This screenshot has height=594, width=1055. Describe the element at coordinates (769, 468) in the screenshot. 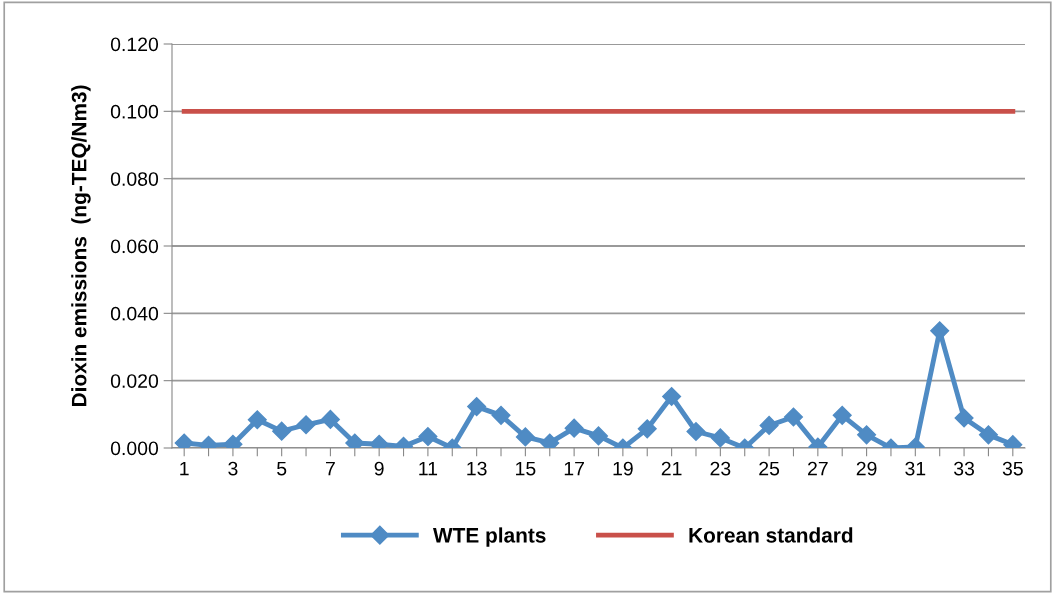

I see `x-tick-label: 25` at that location.